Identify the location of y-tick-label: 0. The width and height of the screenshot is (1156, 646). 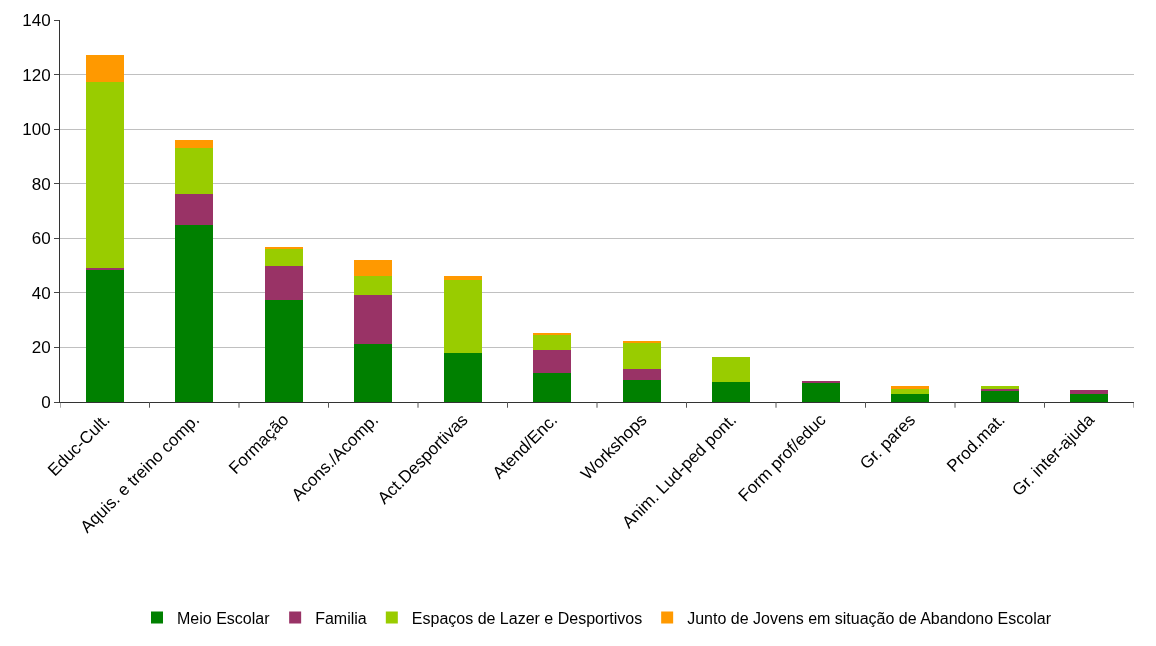
(46, 402).